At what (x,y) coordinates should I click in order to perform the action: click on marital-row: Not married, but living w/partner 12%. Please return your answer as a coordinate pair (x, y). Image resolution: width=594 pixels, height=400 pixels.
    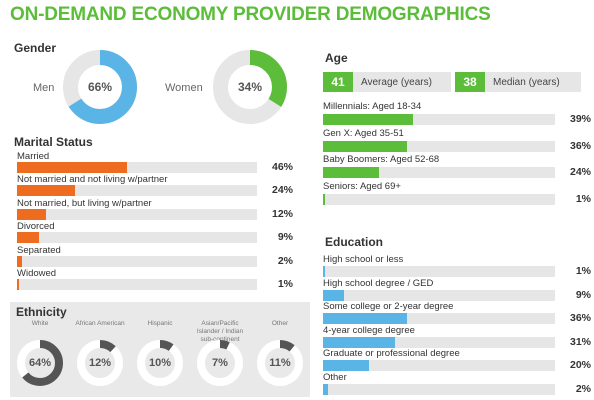
    Looking at the image, I should click on (157, 209).